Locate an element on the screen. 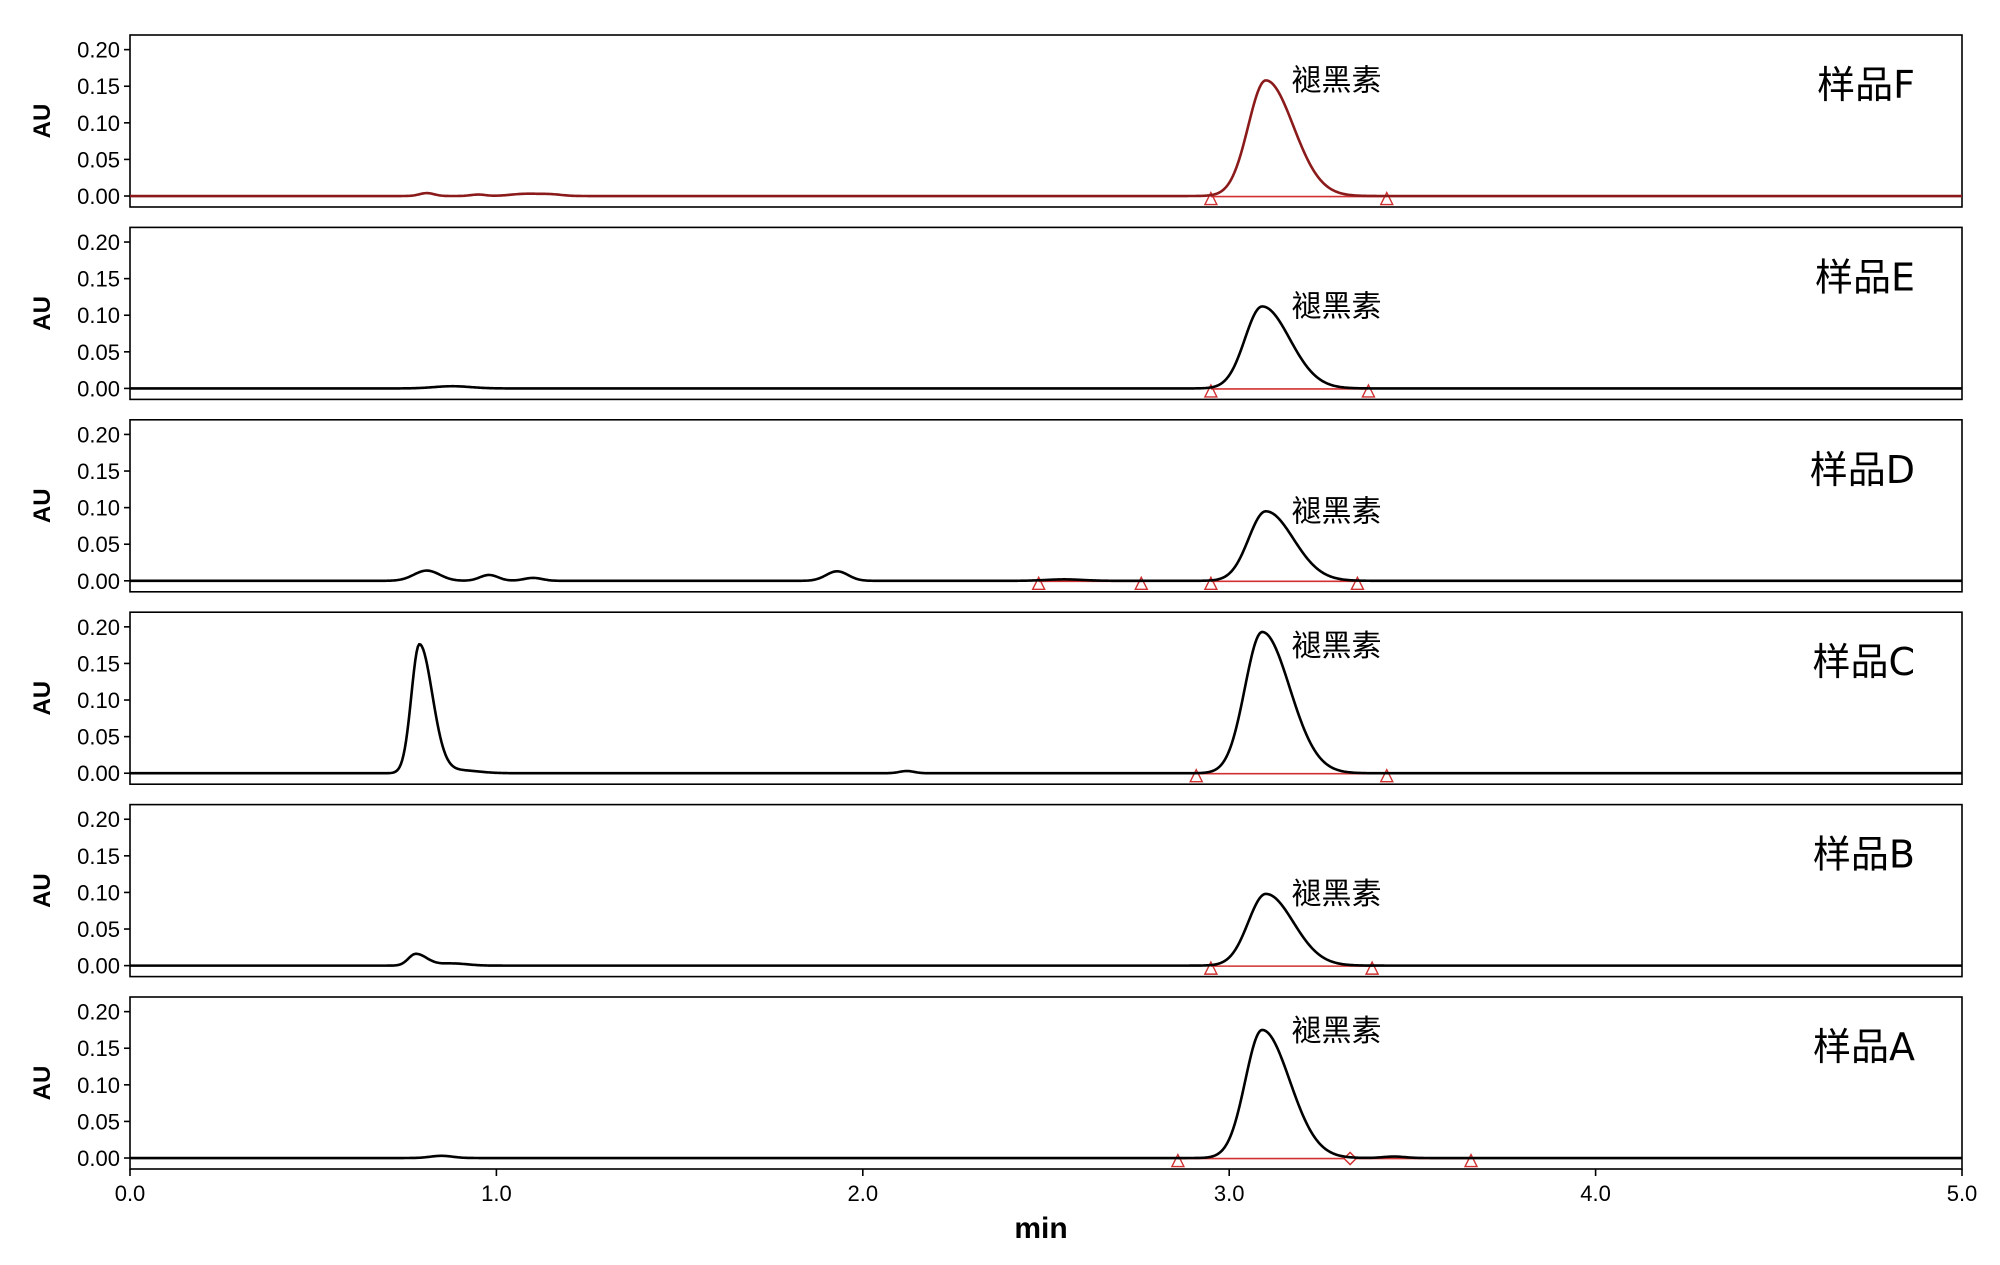  sample-label: 样品F is located at coordinates (1866, 85).